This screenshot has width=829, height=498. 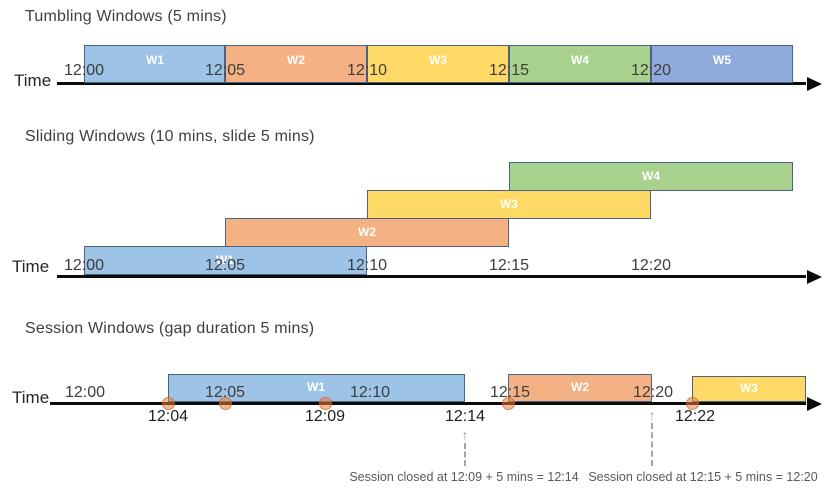 I want to click on session-annotation-0: Session closed at 12:09 + 5 mins = 12:14, so click(x=464, y=477).